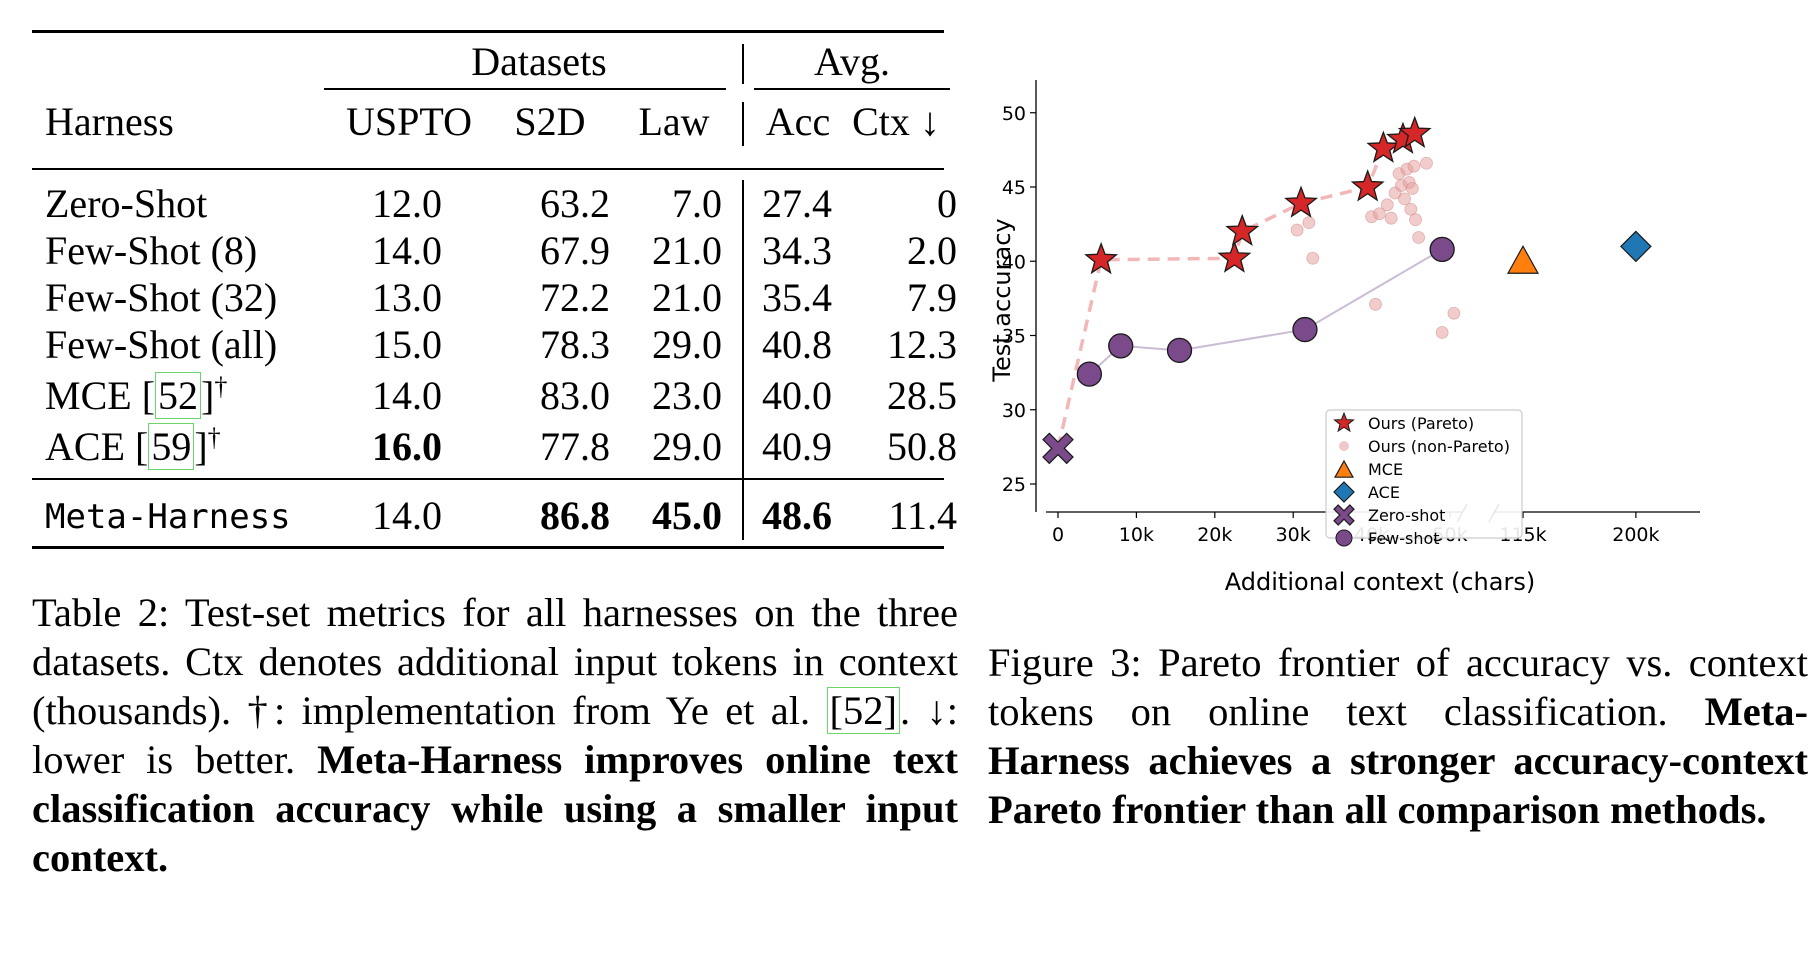  Describe the element at coordinates (1136, 535) in the screenshot. I see `x-tick-label: 10k` at that location.